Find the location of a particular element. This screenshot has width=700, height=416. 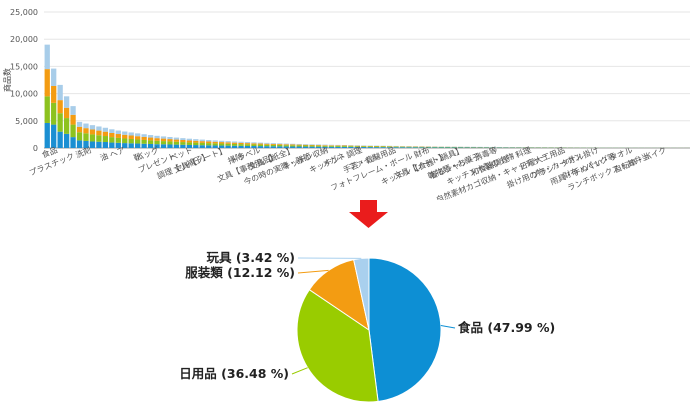

arrow-shaft is located at coordinates (368, 206).